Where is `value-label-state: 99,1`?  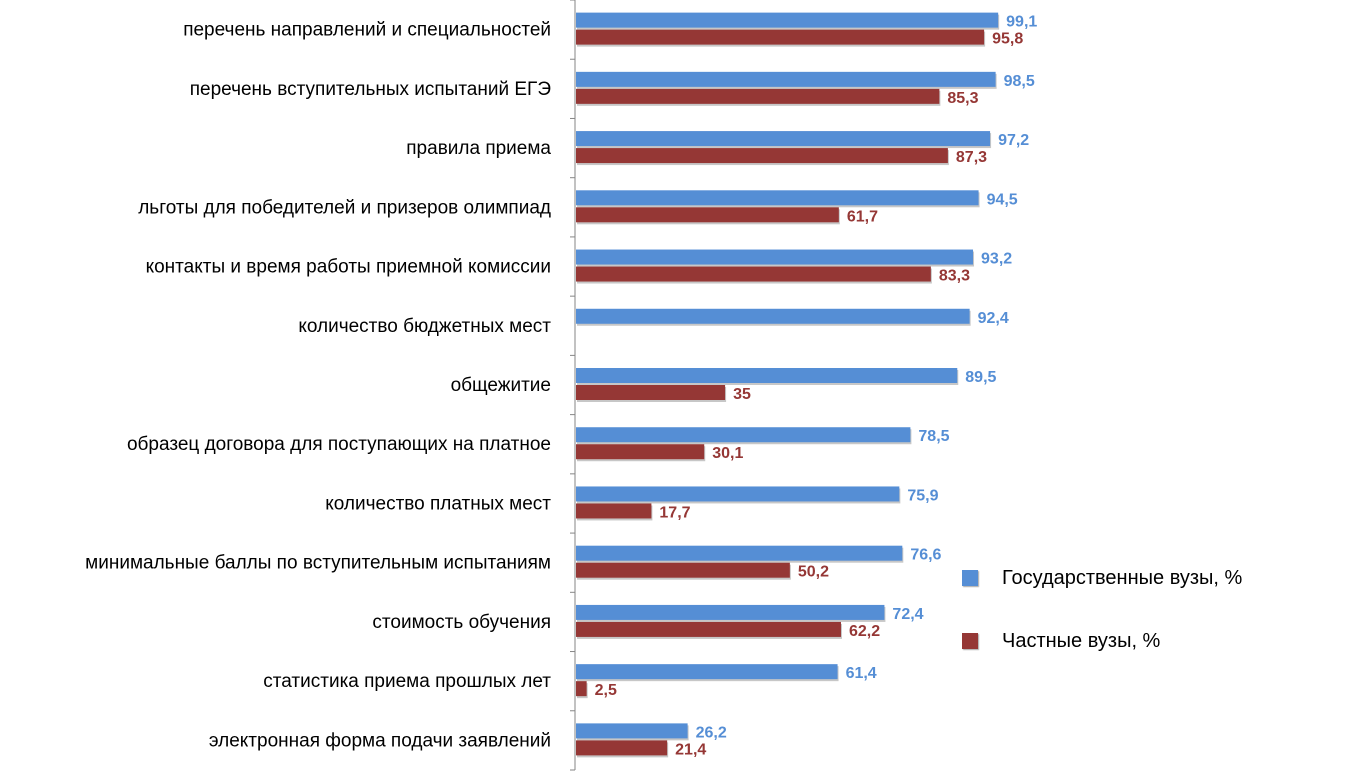
value-label-state: 99,1 is located at coordinates (1021, 22).